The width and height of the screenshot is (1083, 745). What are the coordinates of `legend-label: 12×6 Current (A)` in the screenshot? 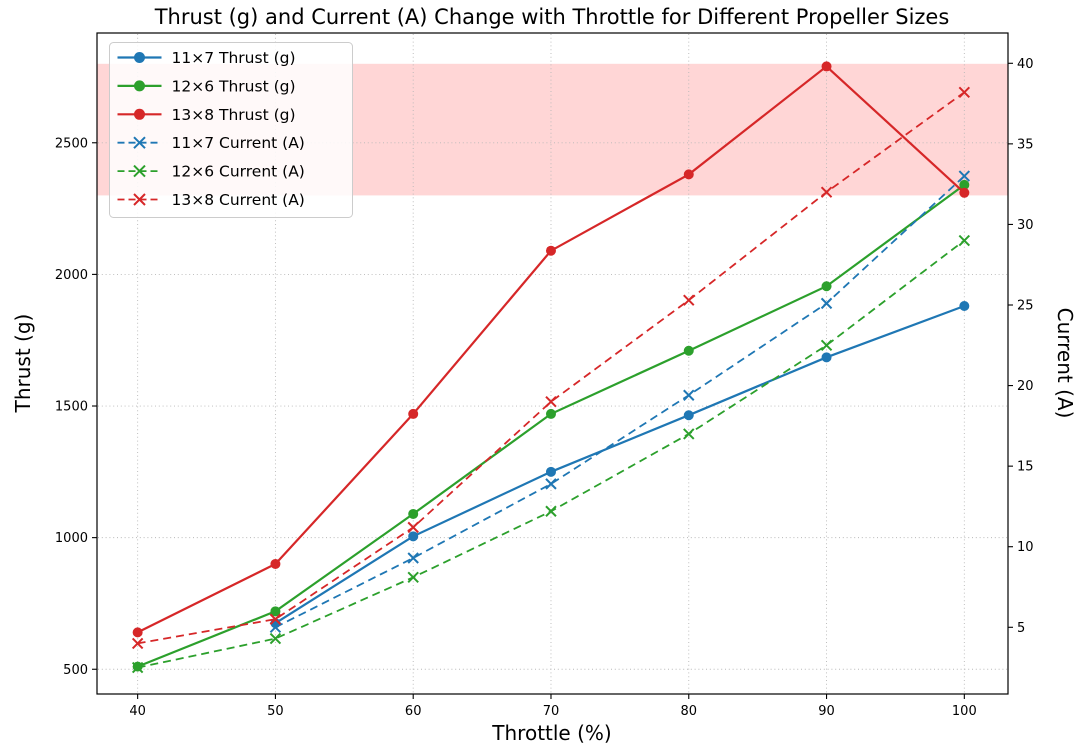 It's located at (238, 172).